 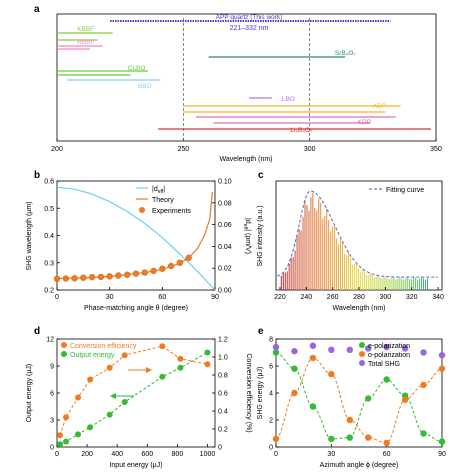 I want to click on d-y2tick-label-5: 1.0, so click(x=223, y=358).